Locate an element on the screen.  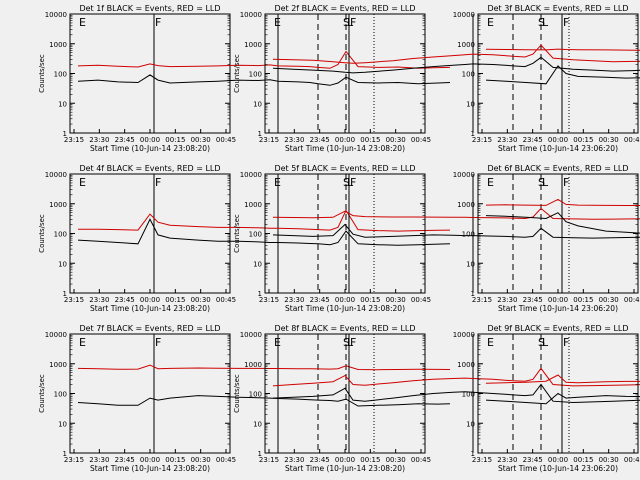
y-tick-label: 1000 is located at coordinates (253, 365).